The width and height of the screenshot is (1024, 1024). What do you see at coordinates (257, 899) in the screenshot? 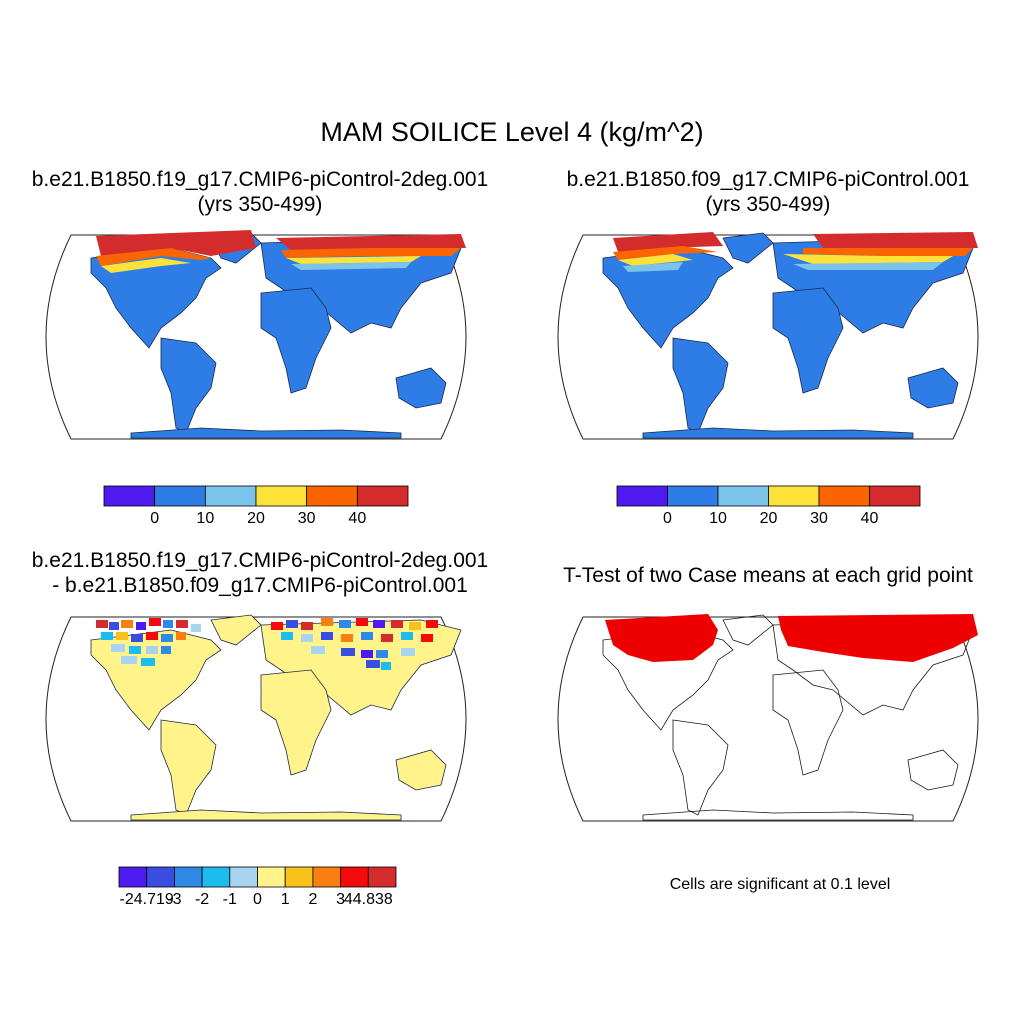
I see `colorbar-difference-tick-label: 0` at bounding box center [257, 899].